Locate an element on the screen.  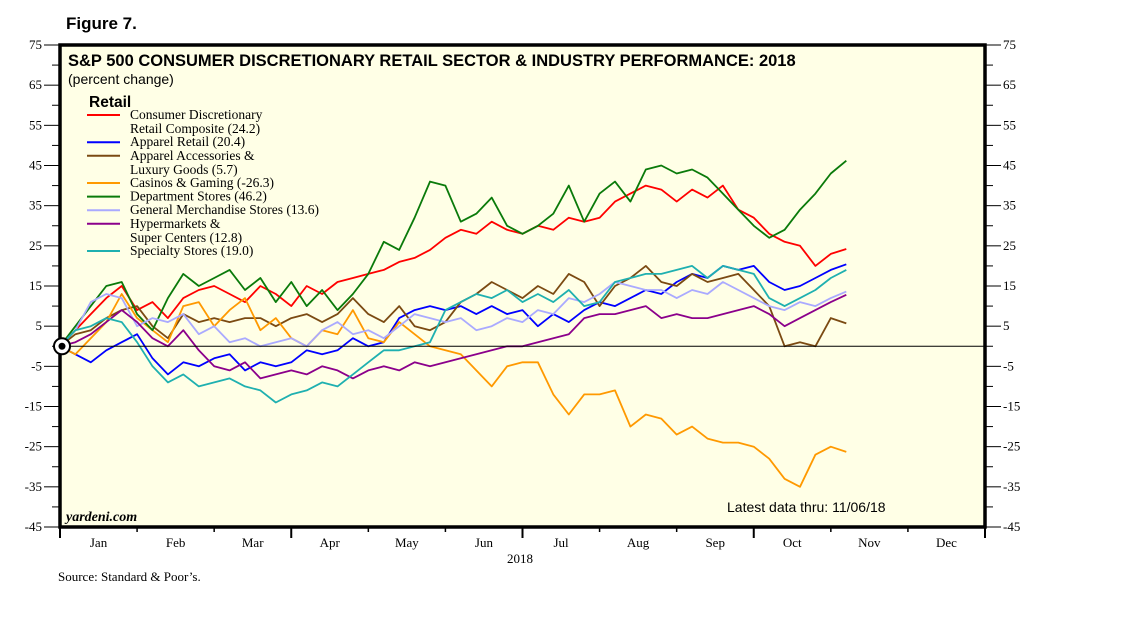
legend-label: Consumer Discretionary is located at coordinates (196, 114).